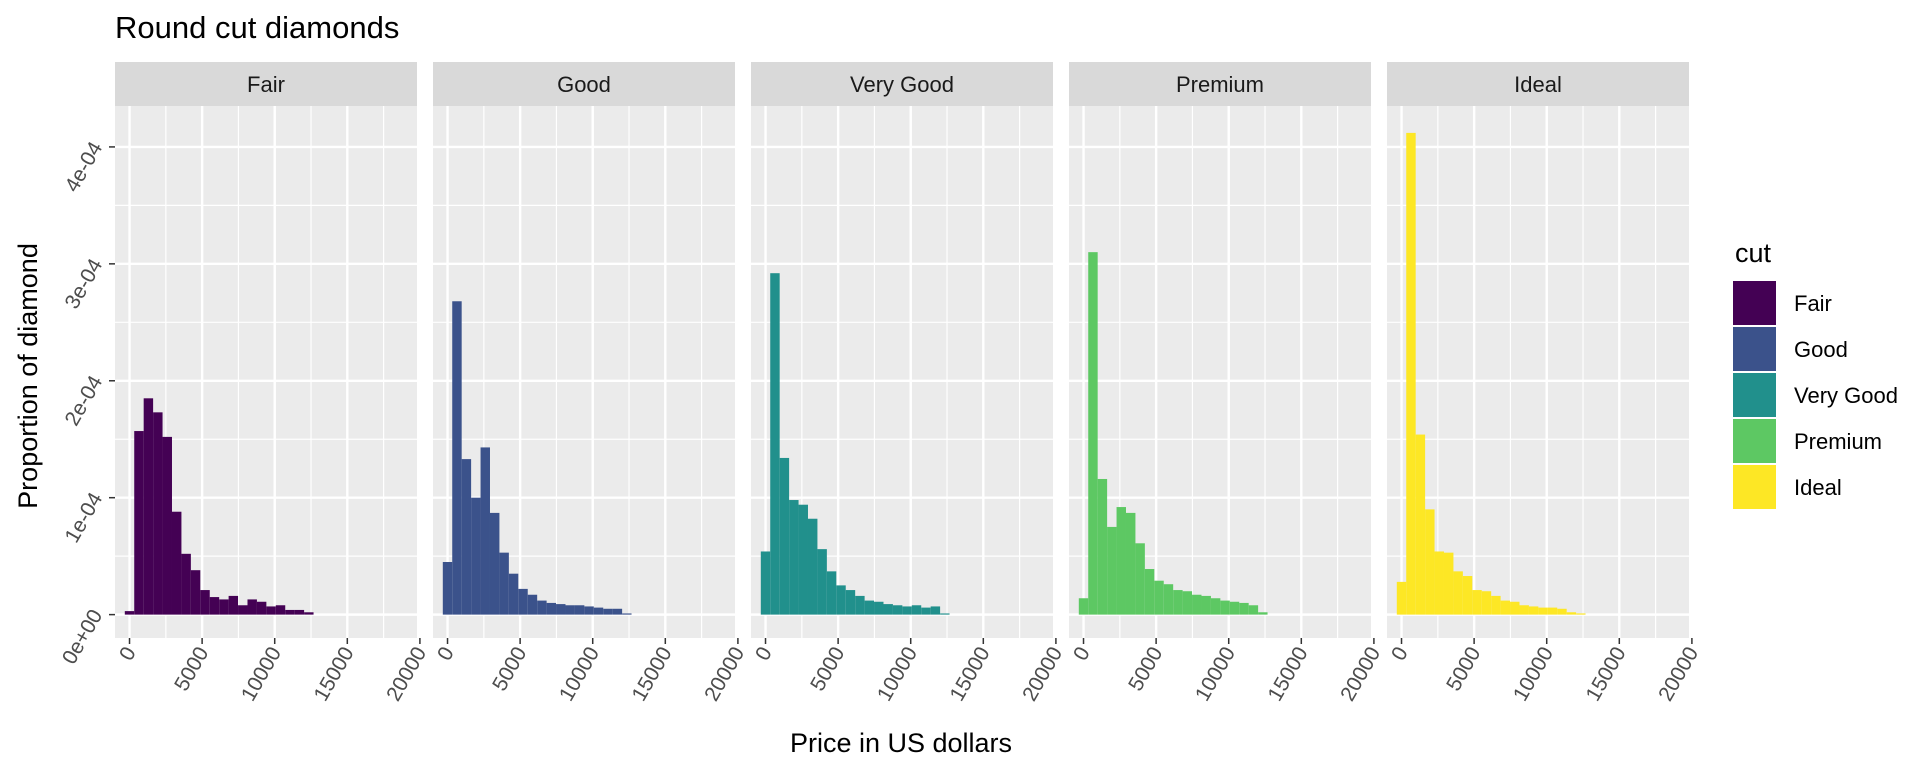 This screenshot has width=1920, height=768. I want to click on facet-strip-label: Good, so click(584, 84).